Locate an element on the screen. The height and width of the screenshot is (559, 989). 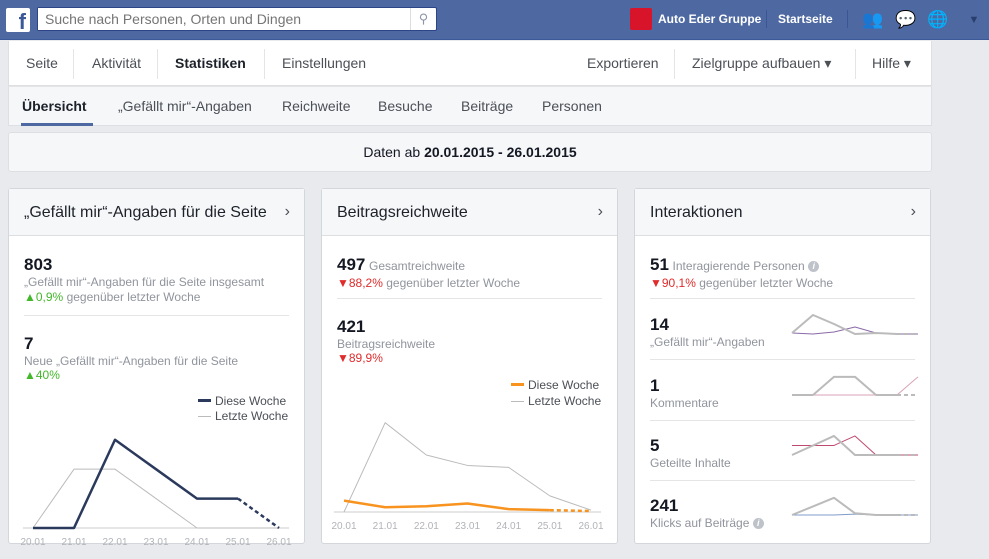
tab-settings: Einstellungen is located at coordinates (324, 63).